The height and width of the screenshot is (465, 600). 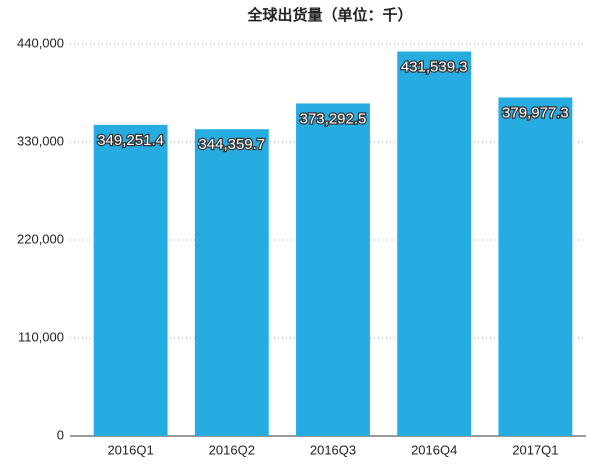 What do you see at coordinates (434, 67) in the screenshot?
I see `value-label: 431,539.3` at bounding box center [434, 67].